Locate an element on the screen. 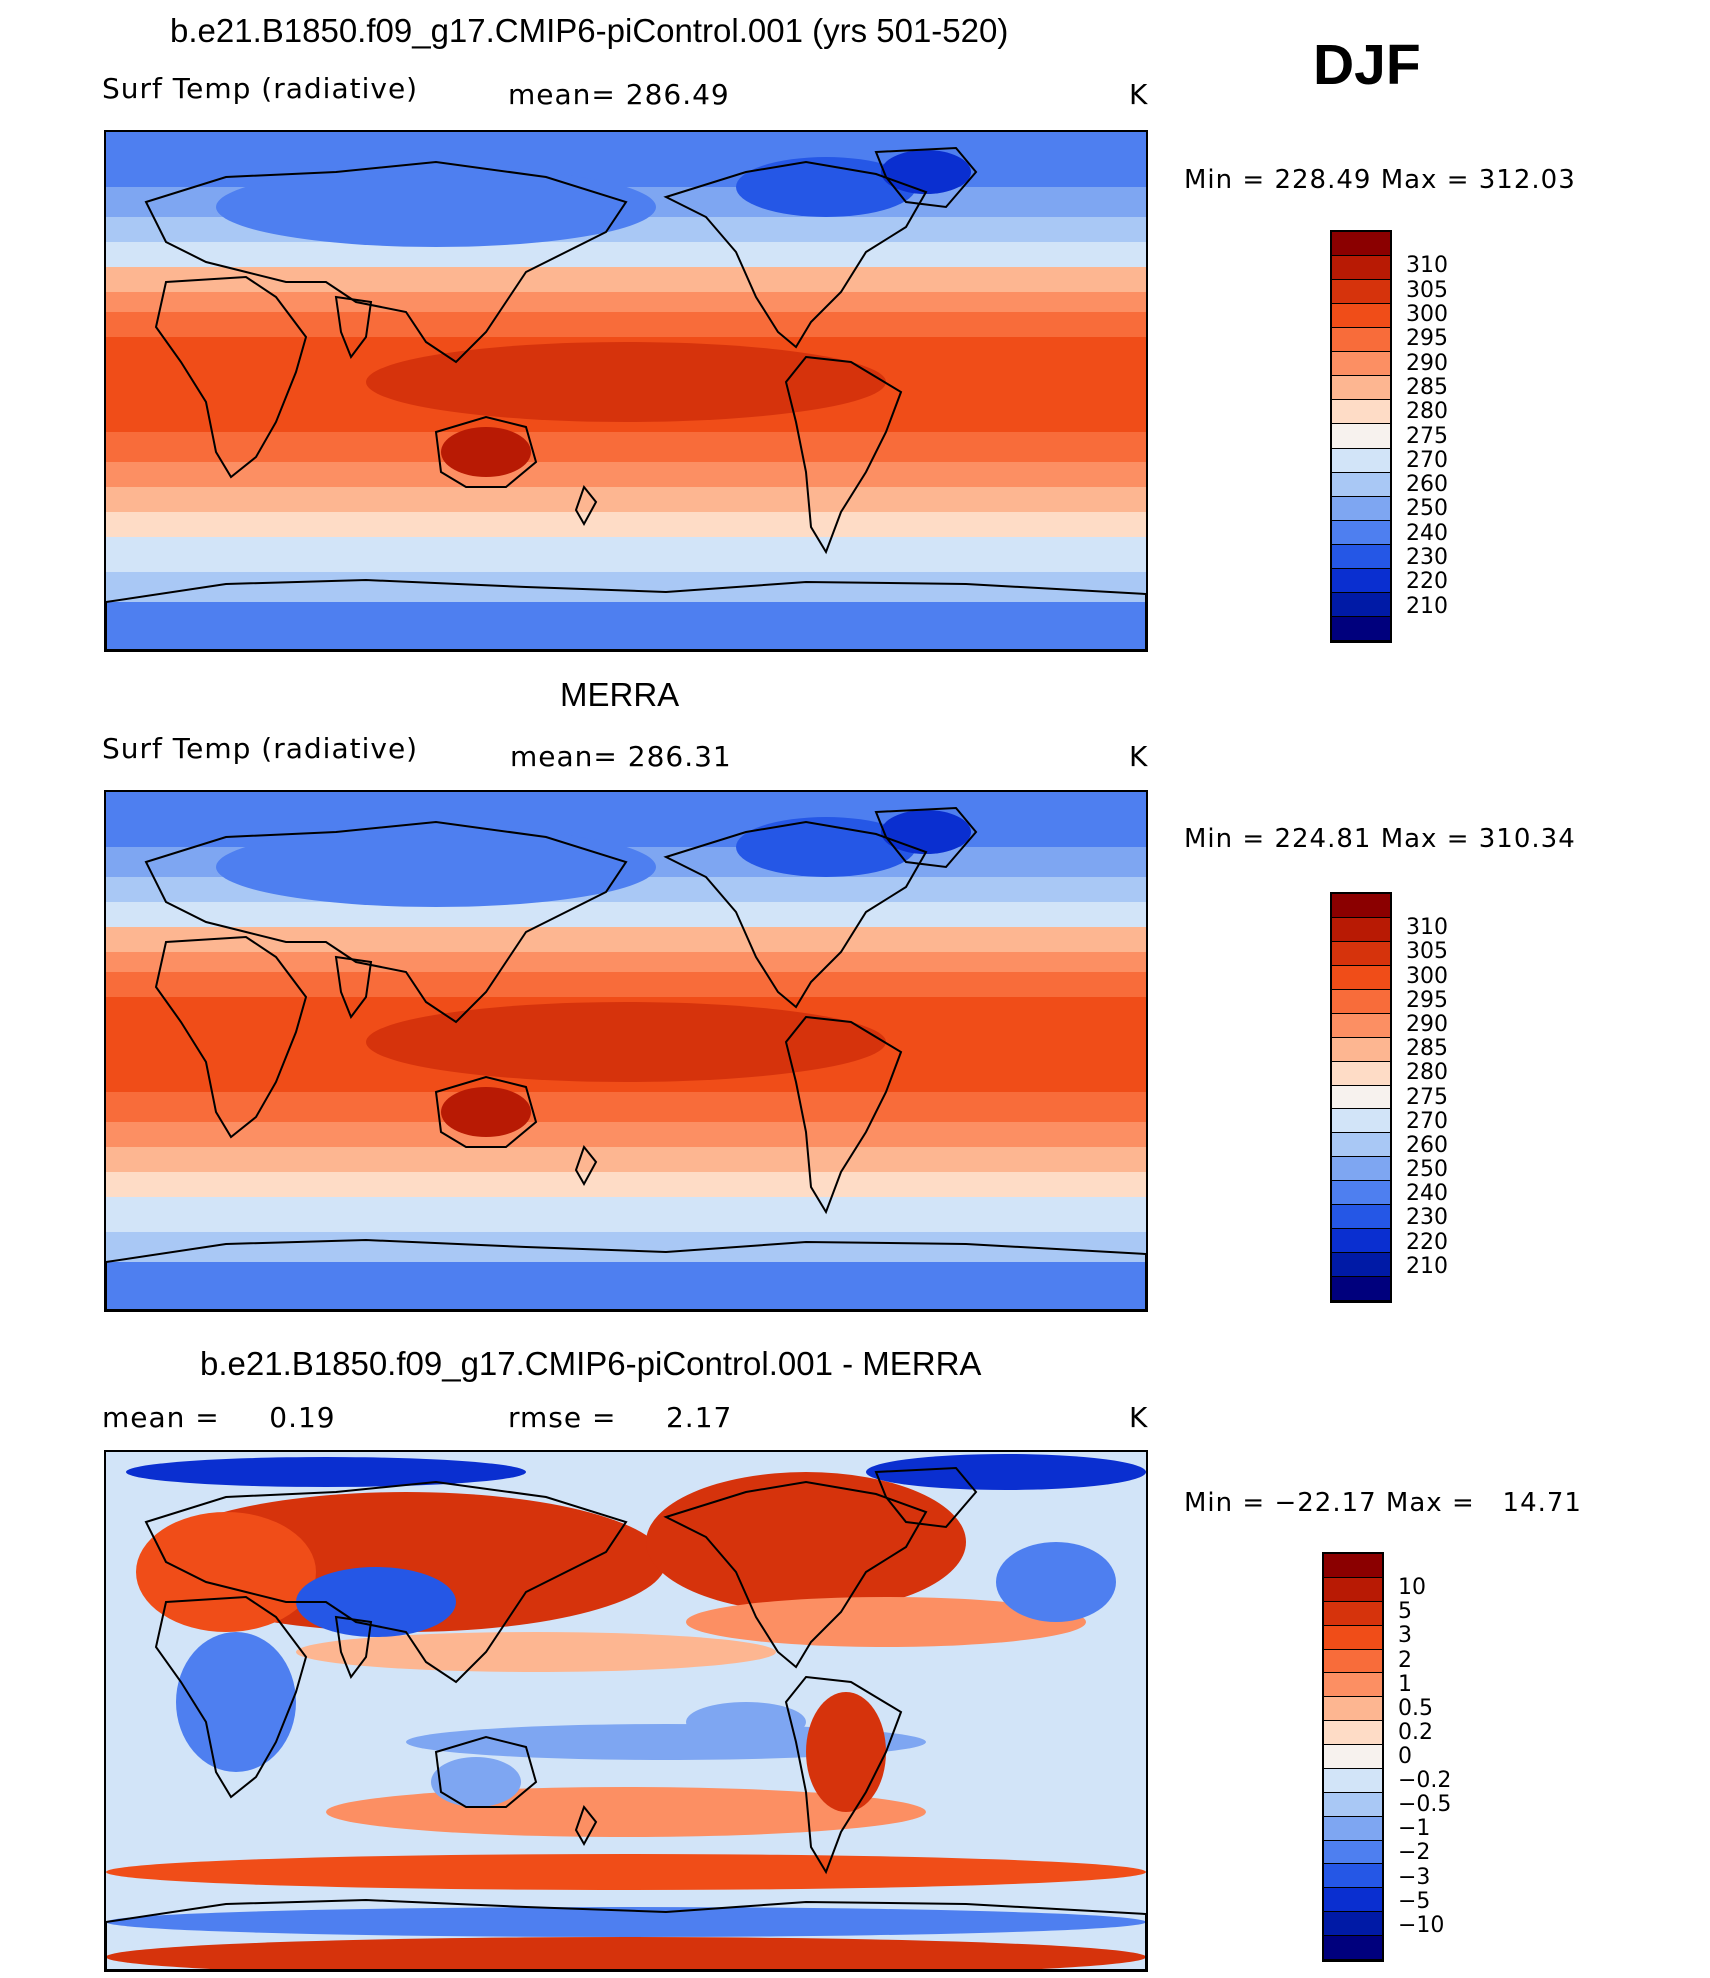  panel-3-colorbar is located at coordinates (1353, 1757).